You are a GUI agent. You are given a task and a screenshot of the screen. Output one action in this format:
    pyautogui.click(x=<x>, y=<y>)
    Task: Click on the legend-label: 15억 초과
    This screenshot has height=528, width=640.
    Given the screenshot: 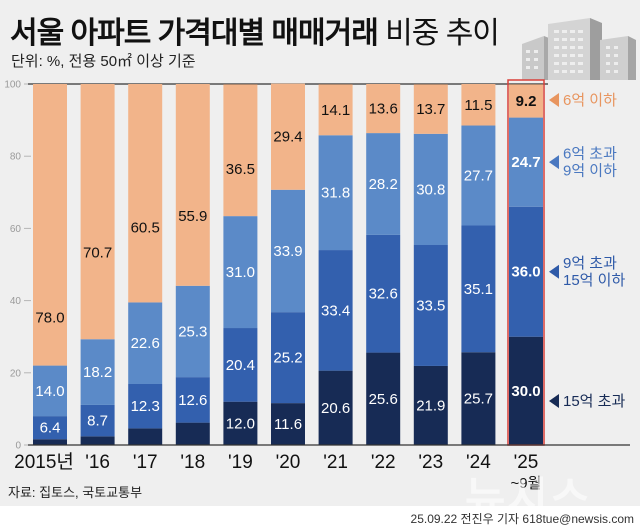 What is the action you would take?
    pyautogui.click(x=594, y=401)
    